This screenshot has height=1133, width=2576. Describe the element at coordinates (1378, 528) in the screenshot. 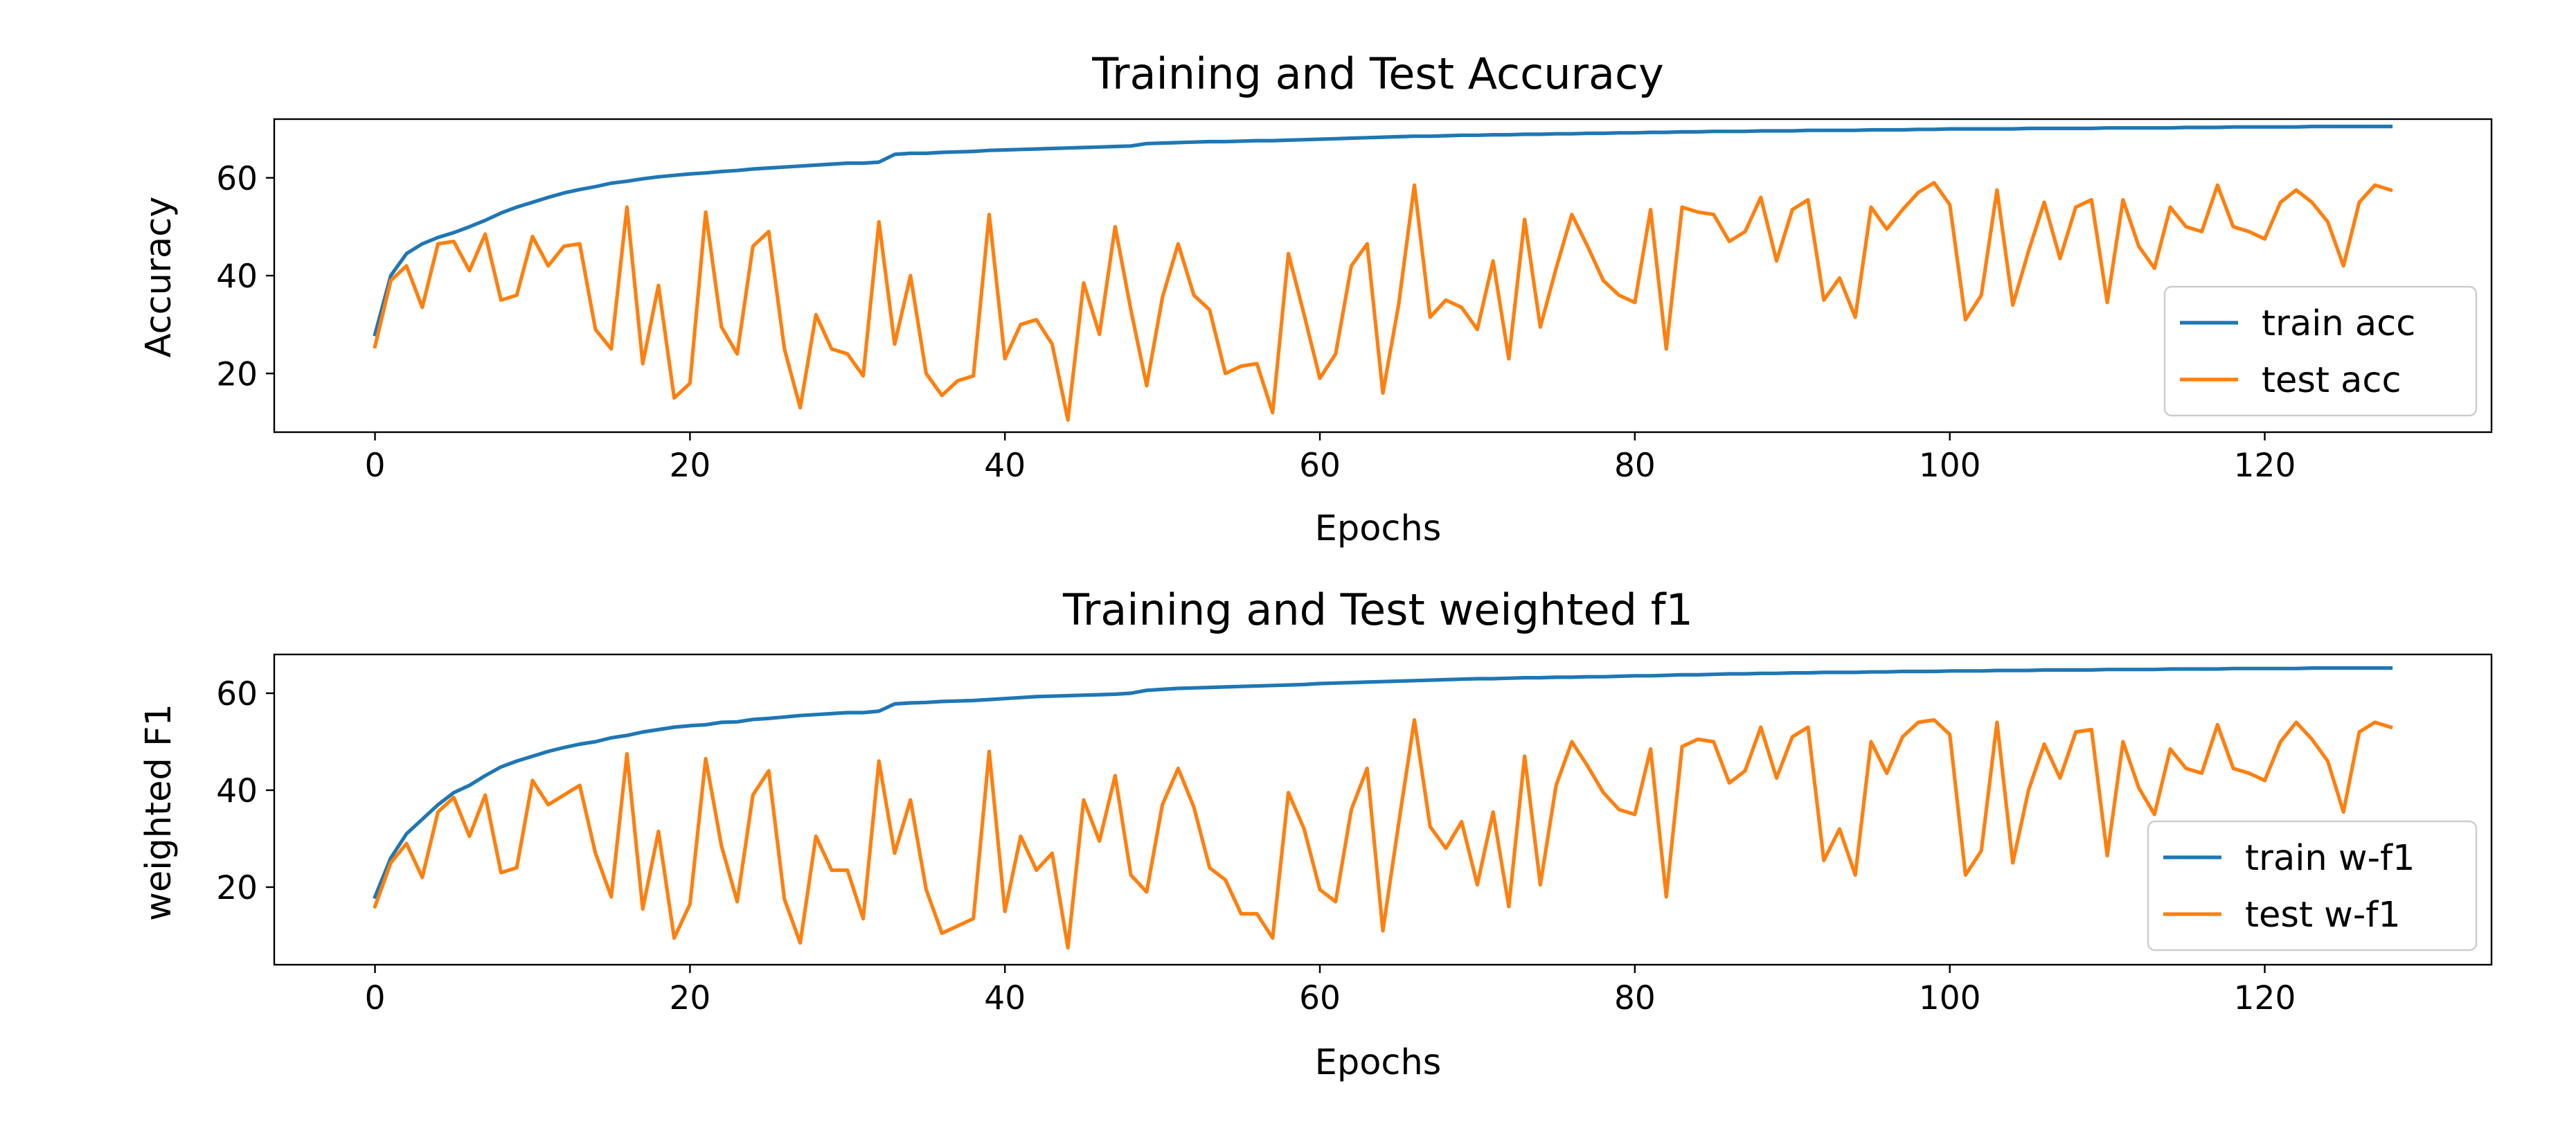

I see `accuracy-x-axis-label: Epochs` at that location.